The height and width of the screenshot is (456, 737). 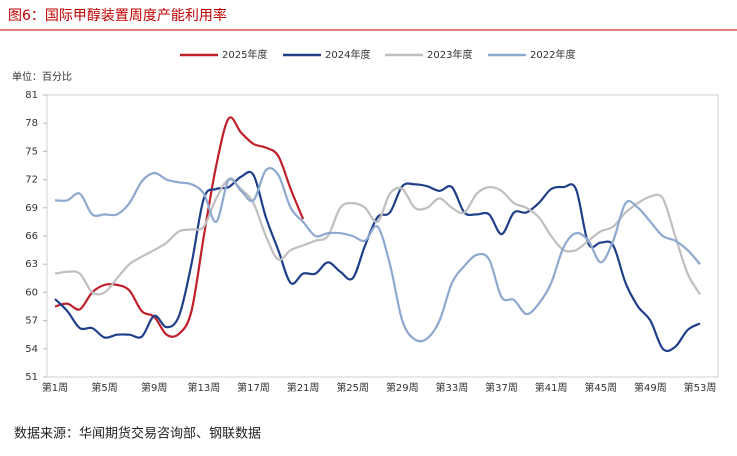 I want to click on legend-label: 2024年度, so click(x=347, y=54).